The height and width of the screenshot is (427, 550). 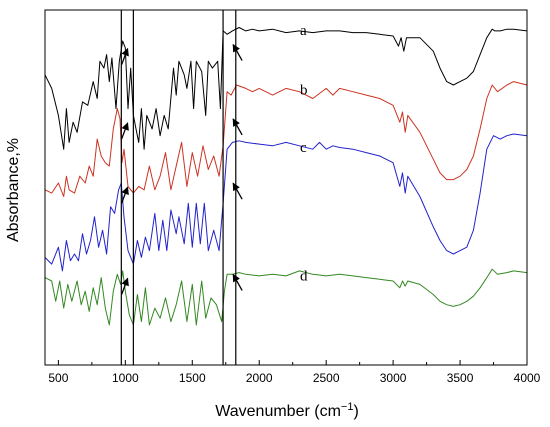 I want to click on x-axis-title: Wavenumber (cm−1), so click(x=287, y=410).